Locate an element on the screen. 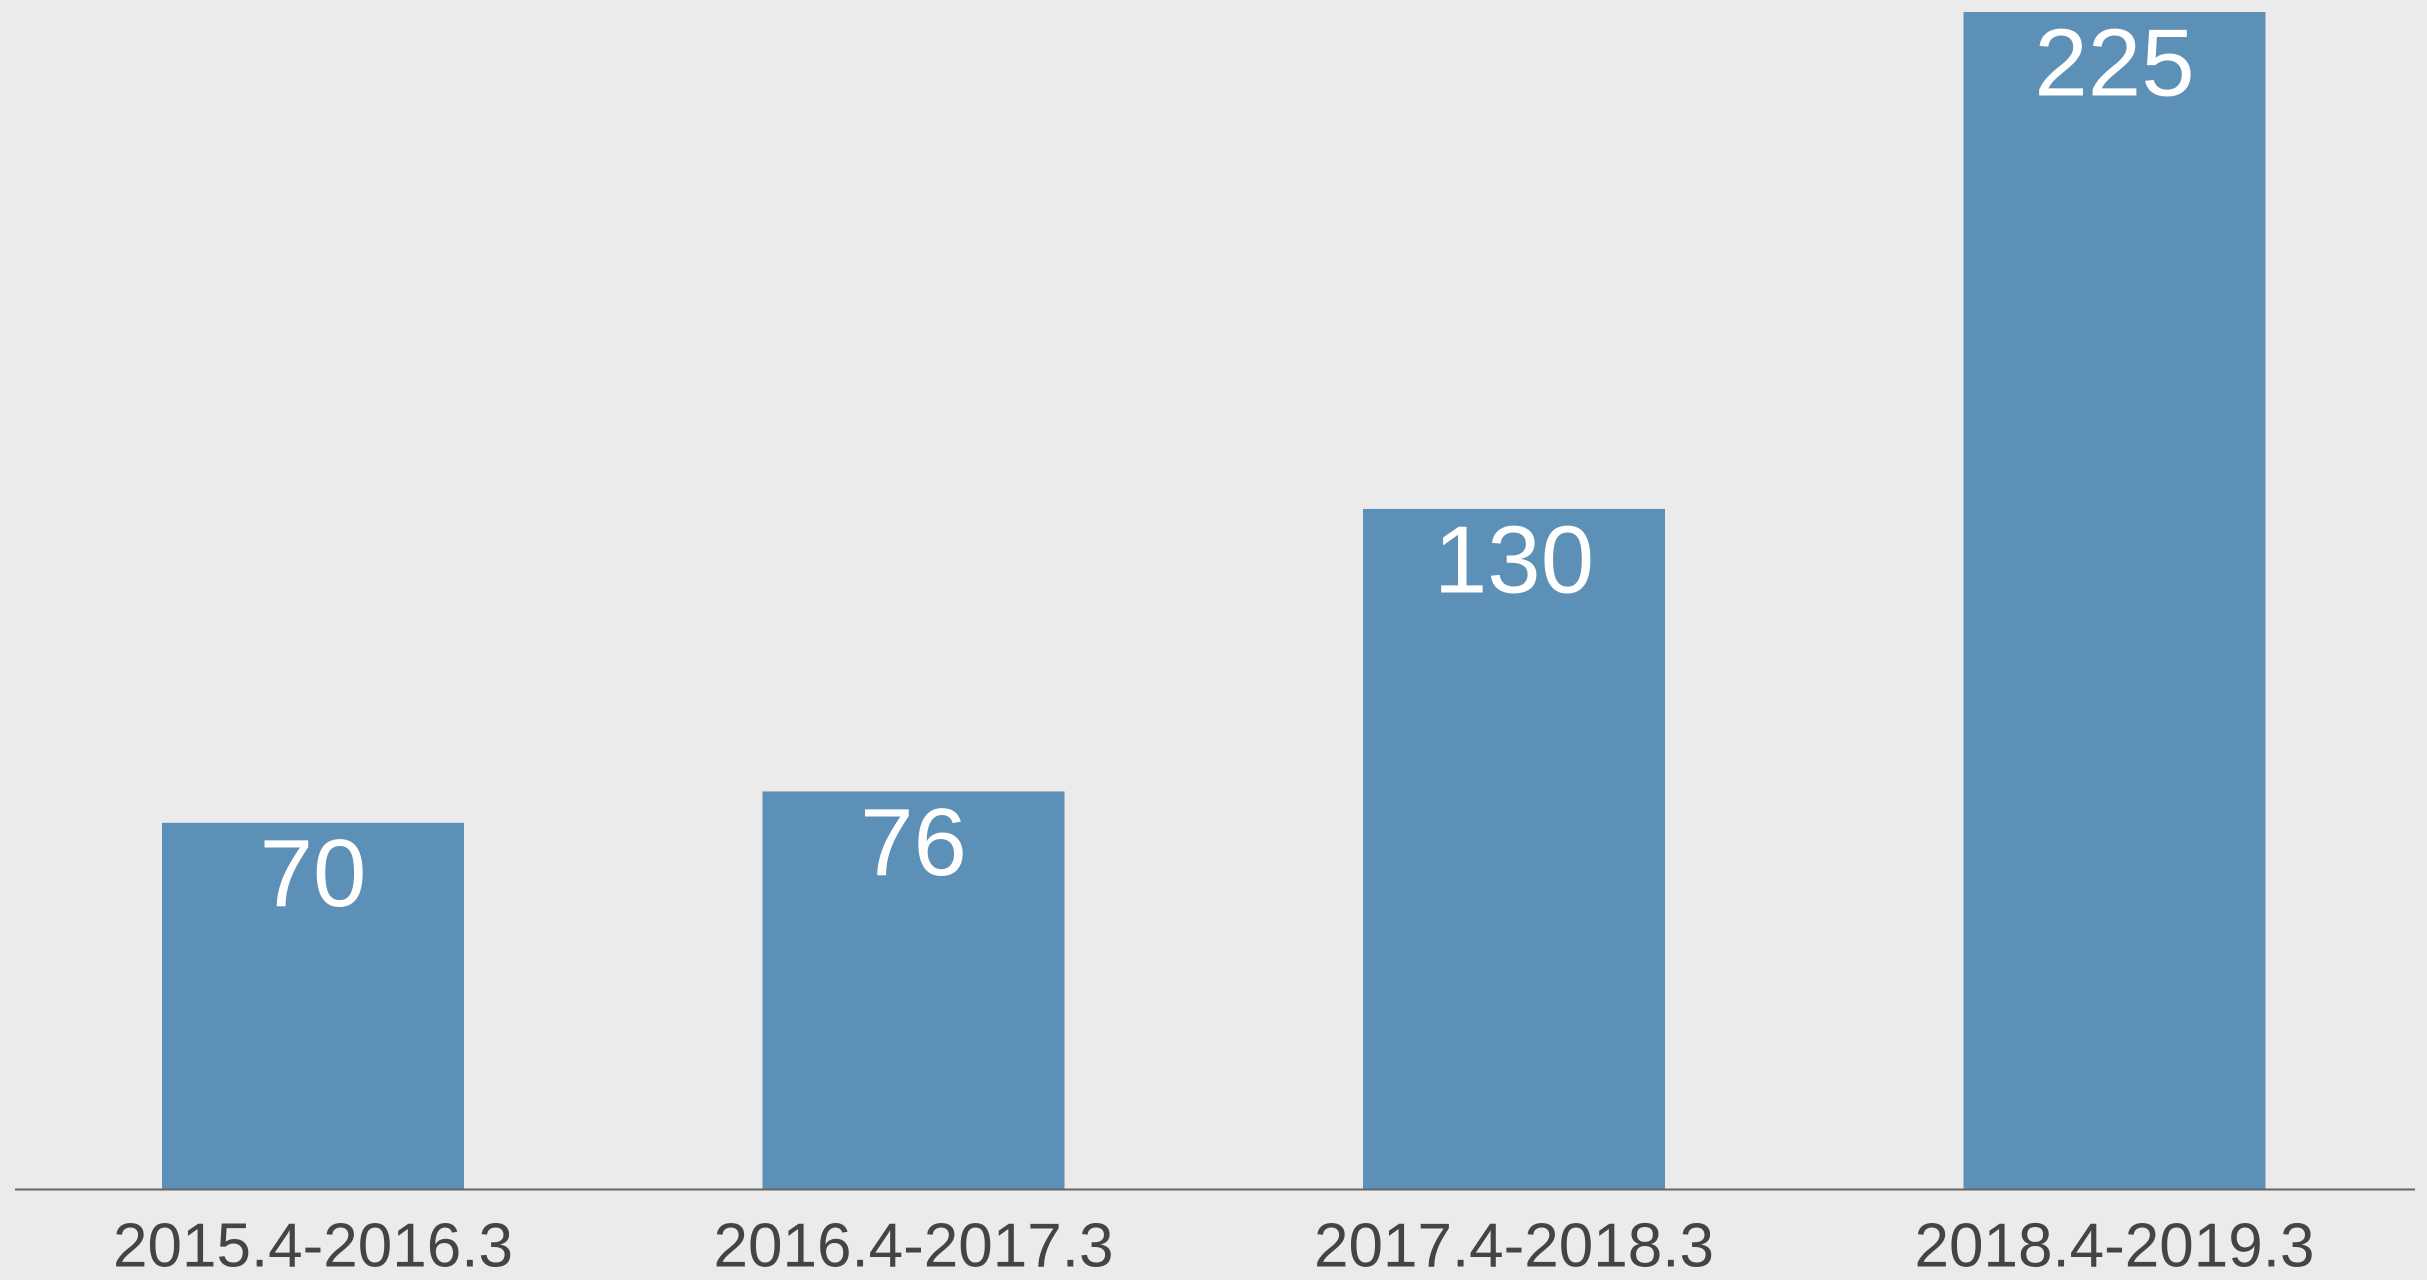 This screenshot has width=2427, height=1280. value-label: 130 is located at coordinates (1514, 559).